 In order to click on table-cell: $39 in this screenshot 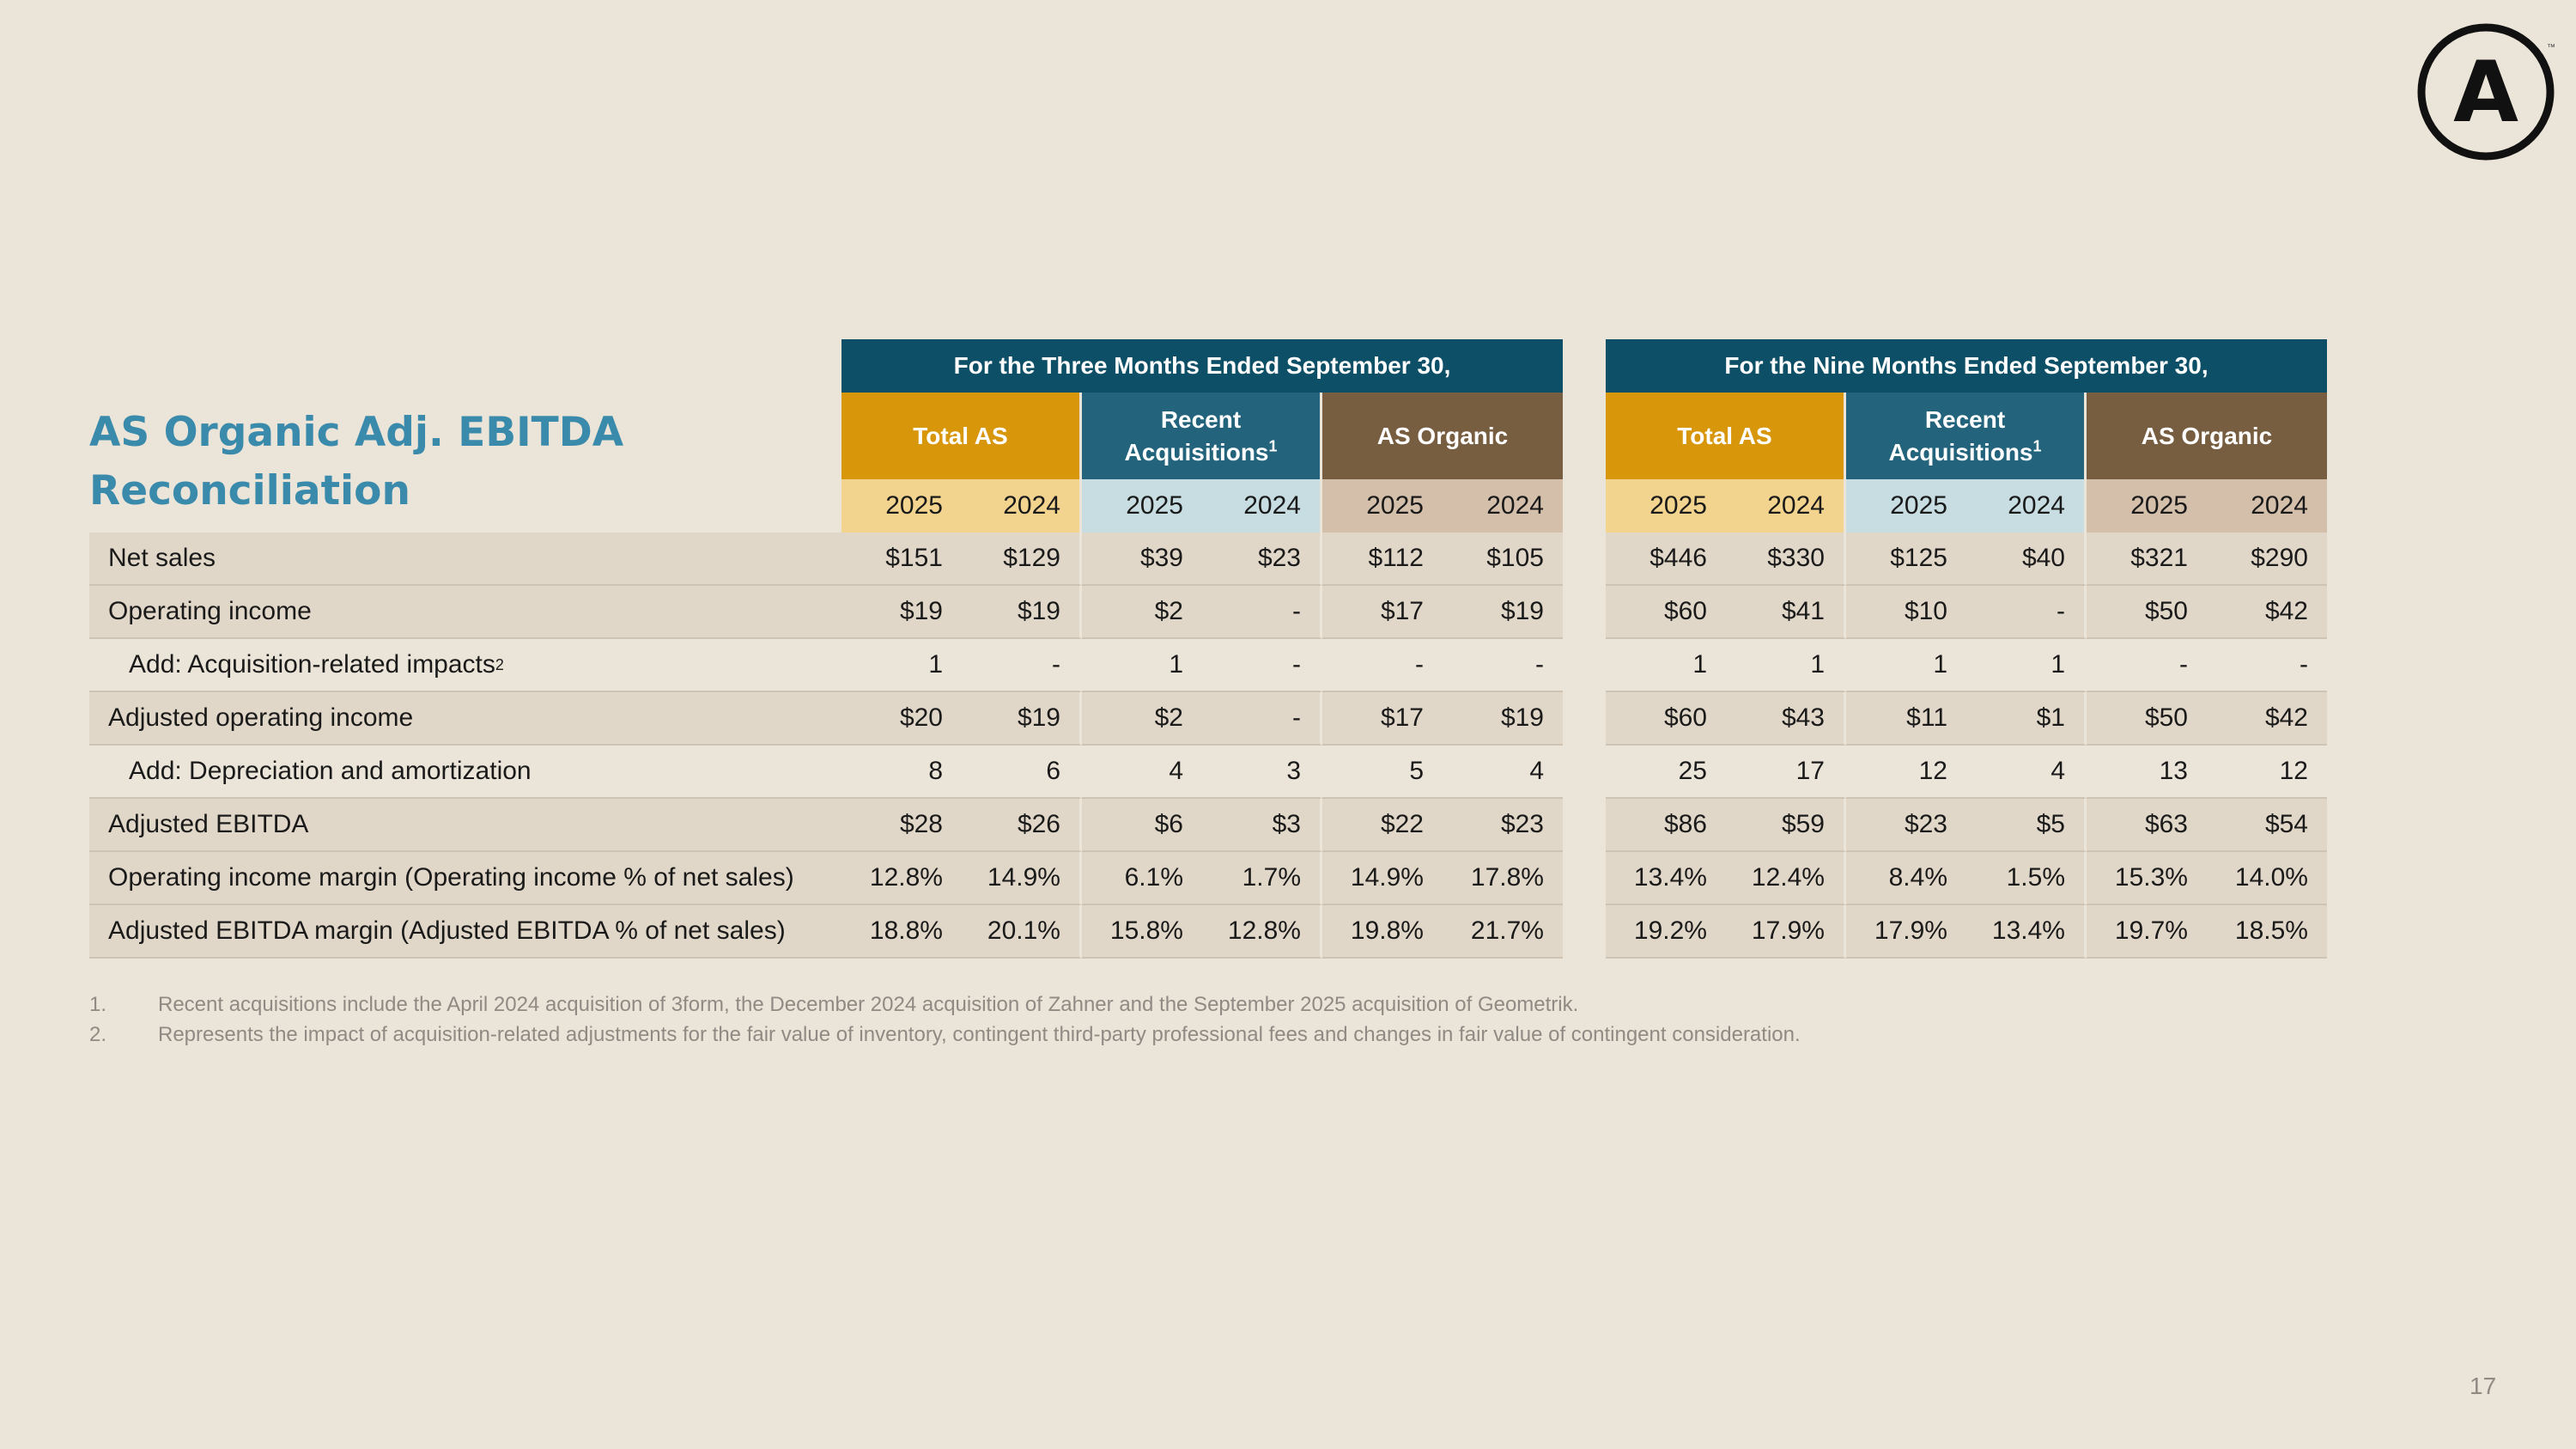, I will do `click(1142, 559)`.